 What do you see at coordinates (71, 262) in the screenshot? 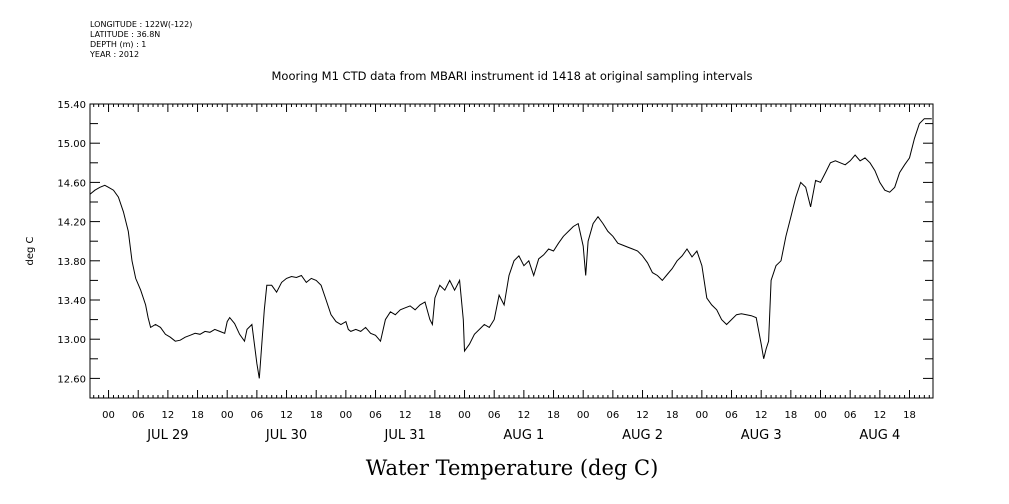
I see `y-tick-label: 13.80` at bounding box center [71, 262].